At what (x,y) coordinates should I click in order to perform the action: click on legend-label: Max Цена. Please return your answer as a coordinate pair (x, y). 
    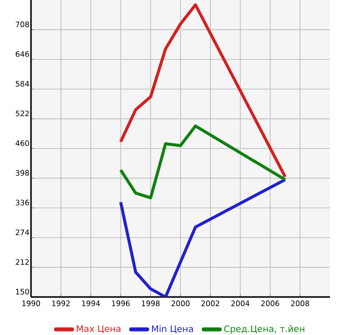
    Looking at the image, I should click on (98, 329).